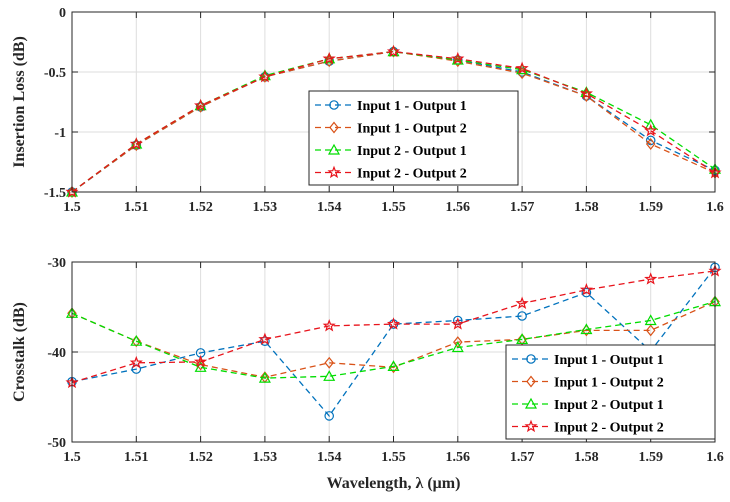 The image size is (730, 502). I want to click on y-tick-label: 0, so click(62, 13).